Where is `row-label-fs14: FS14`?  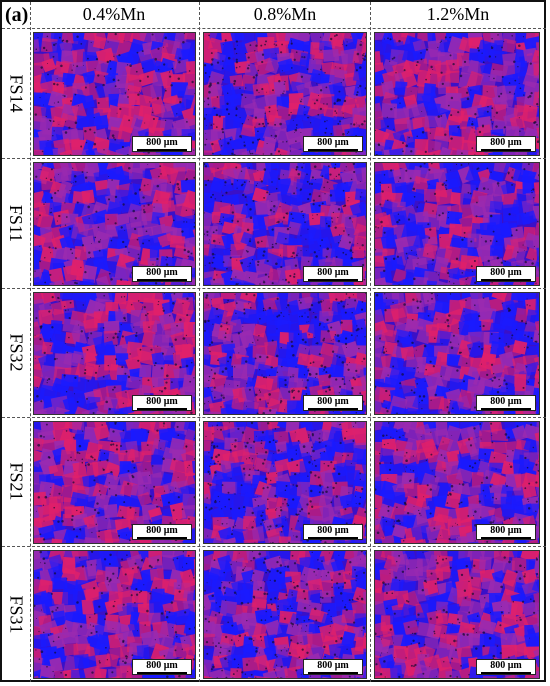 row-label-fs14: FS14 is located at coordinates (16, 93).